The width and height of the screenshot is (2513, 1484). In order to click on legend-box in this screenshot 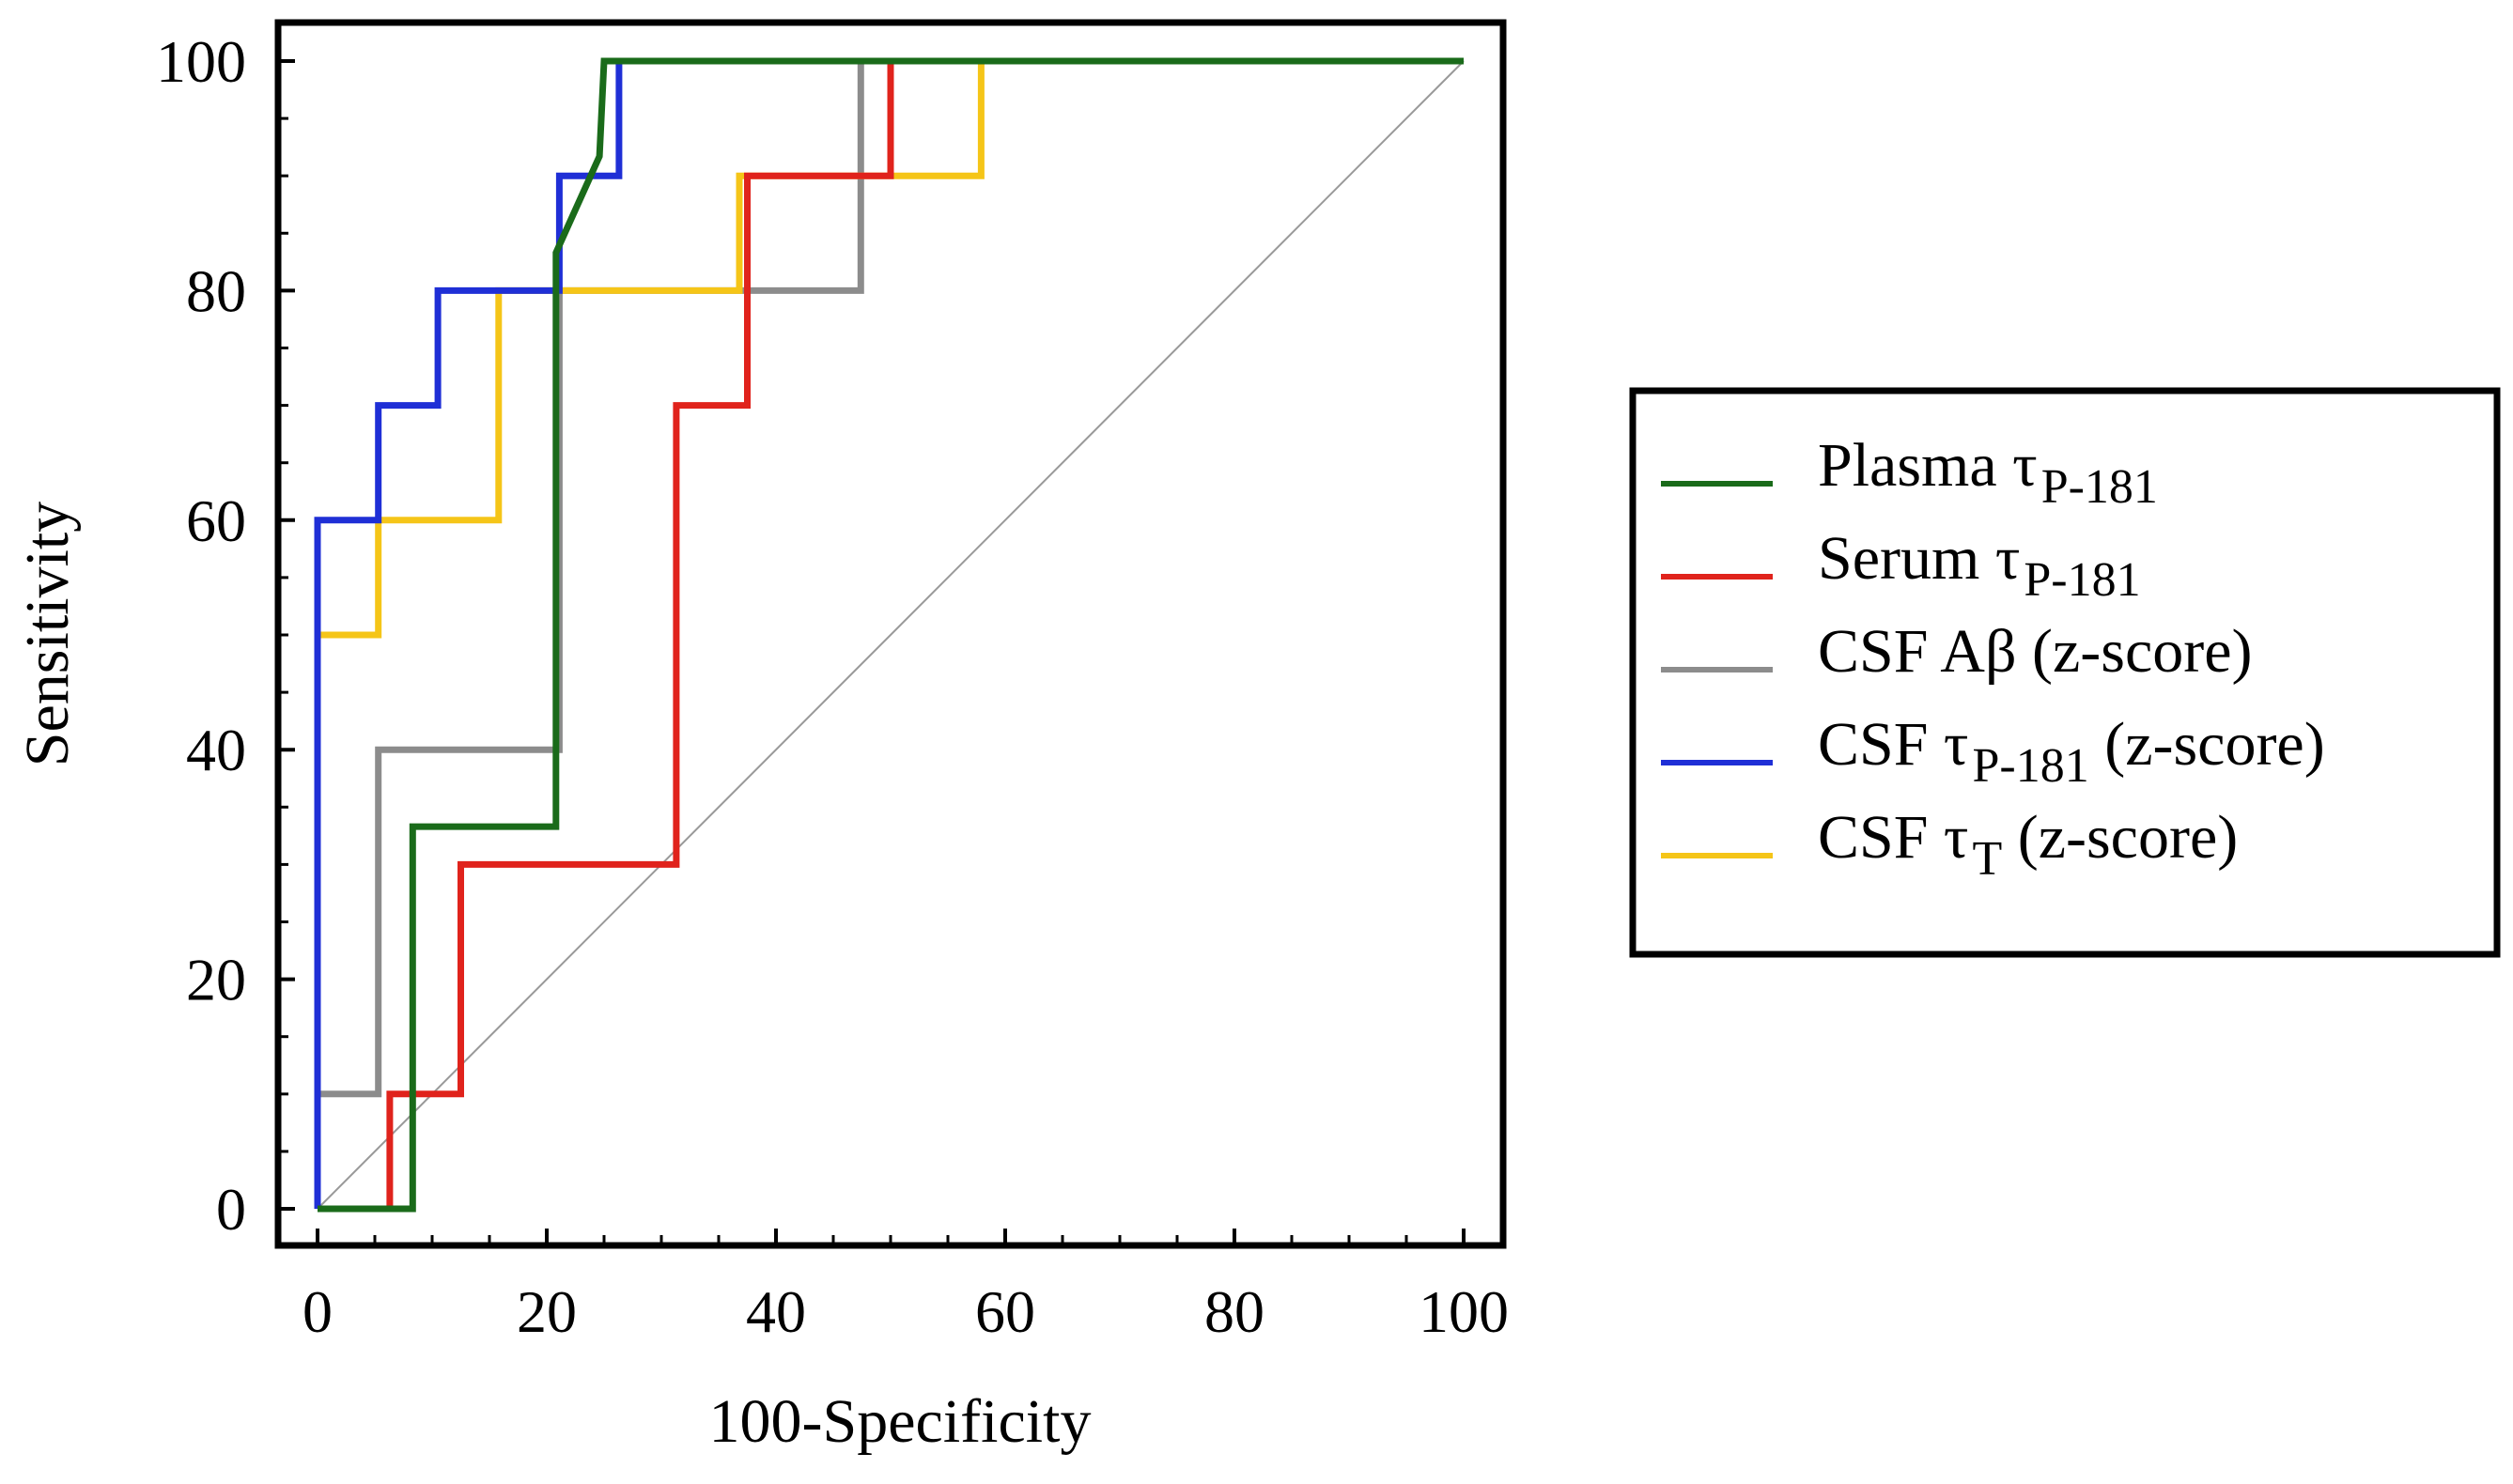, I will do `click(2065, 672)`.